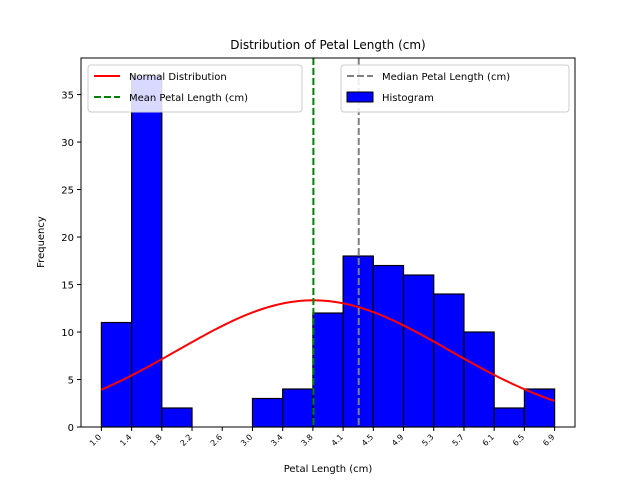  What do you see at coordinates (71, 381) in the screenshot?
I see `y-tick-label: 5` at bounding box center [71, 381].